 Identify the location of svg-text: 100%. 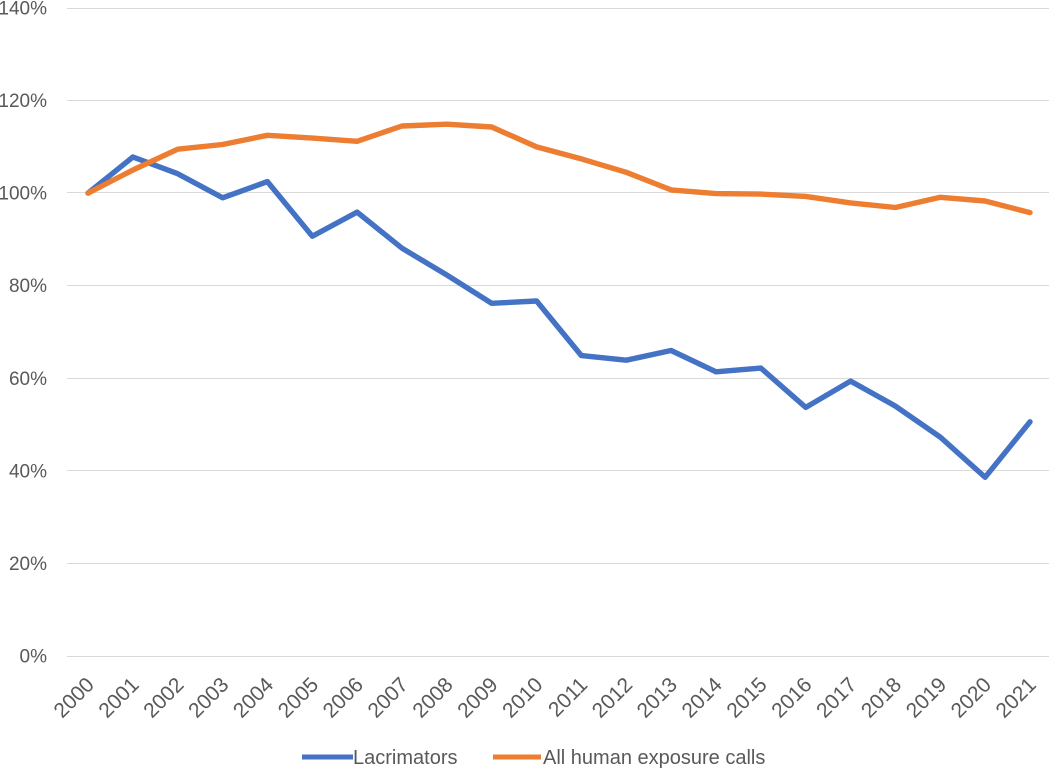
(23, 194).